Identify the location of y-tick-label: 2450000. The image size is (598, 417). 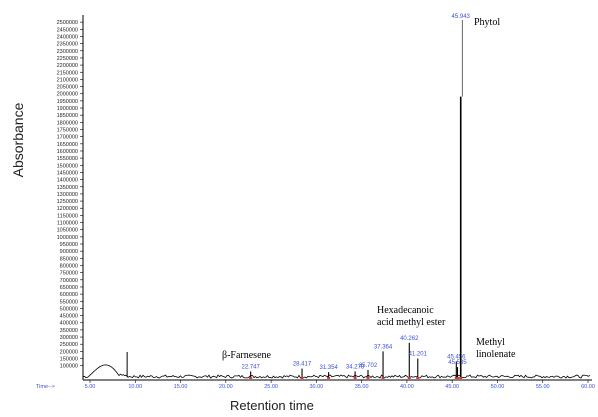
(67, 30).